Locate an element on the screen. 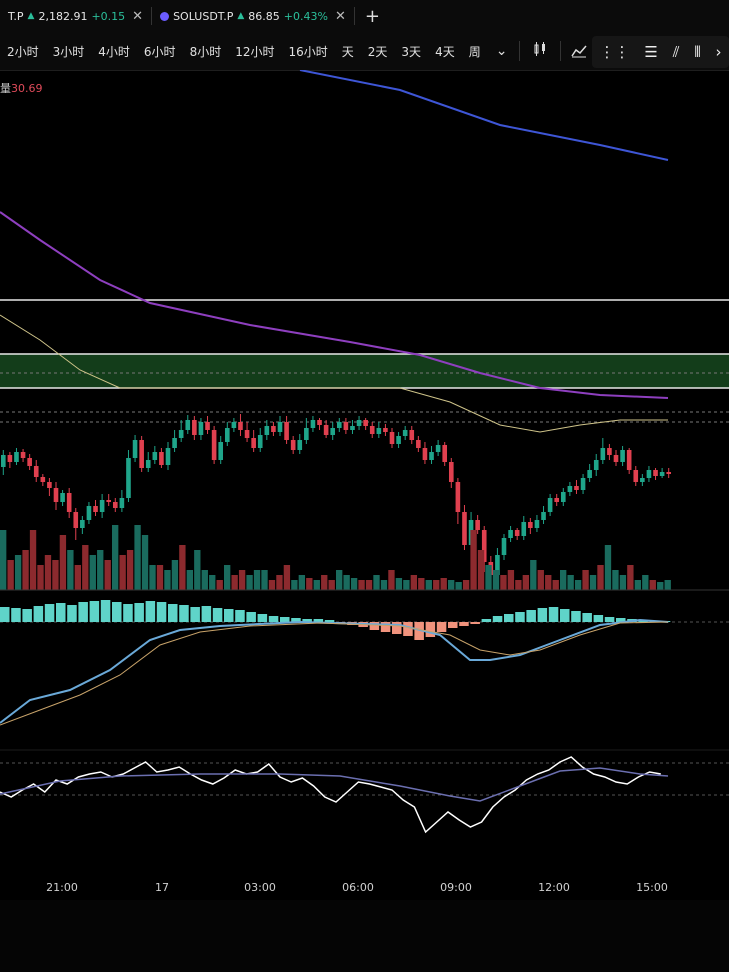 This screenshot has width=729, height=972. timeframe-6h: 6小时 is located at coordinates (159, 51).